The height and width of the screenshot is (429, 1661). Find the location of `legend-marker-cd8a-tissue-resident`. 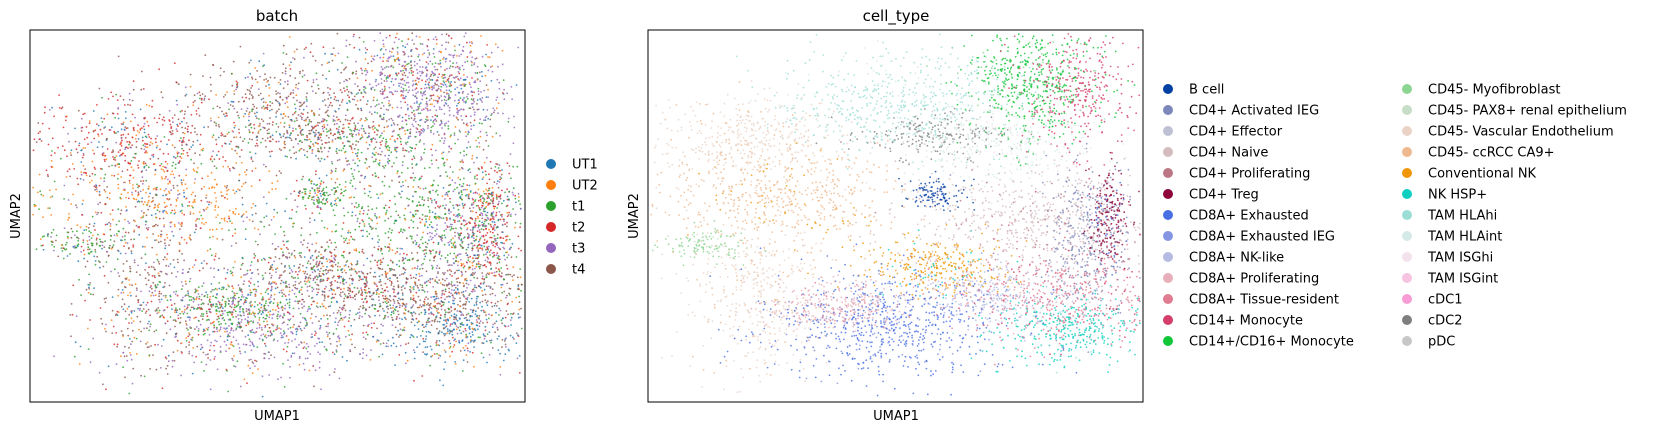

legend-marker-cd8a-tissue-resident is located at coordinates (1168, 299).